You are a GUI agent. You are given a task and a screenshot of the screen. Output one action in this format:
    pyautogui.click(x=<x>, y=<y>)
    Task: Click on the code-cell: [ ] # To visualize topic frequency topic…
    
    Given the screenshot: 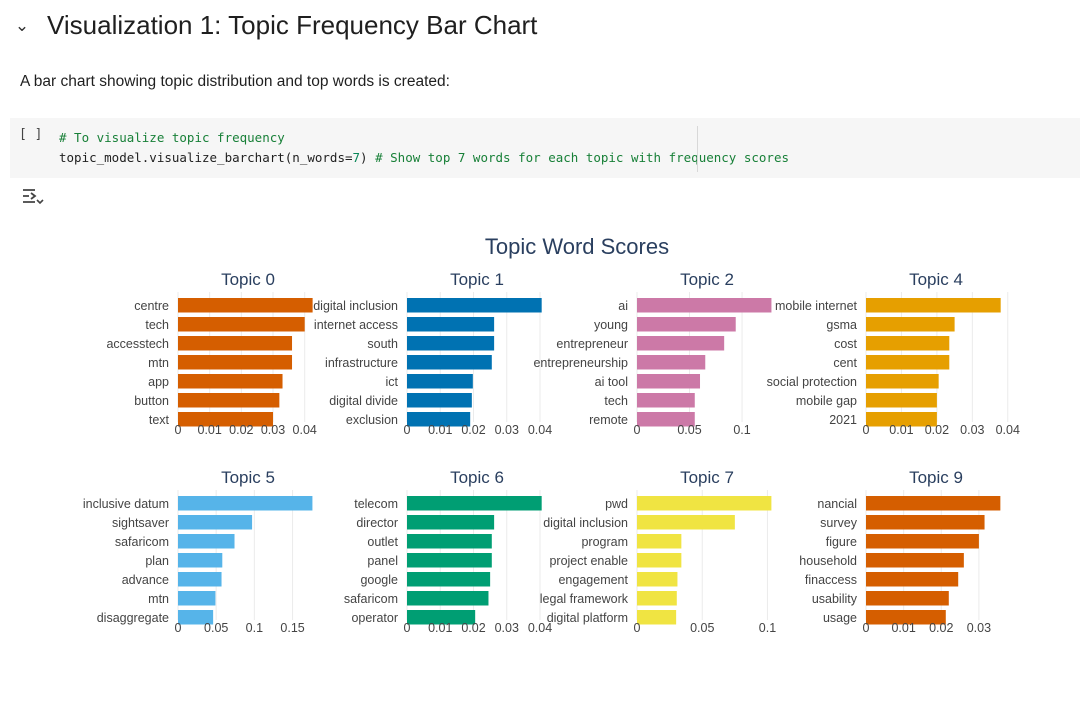 What is the action you would take?
    pyautogui.click(x=545, y=148)
    